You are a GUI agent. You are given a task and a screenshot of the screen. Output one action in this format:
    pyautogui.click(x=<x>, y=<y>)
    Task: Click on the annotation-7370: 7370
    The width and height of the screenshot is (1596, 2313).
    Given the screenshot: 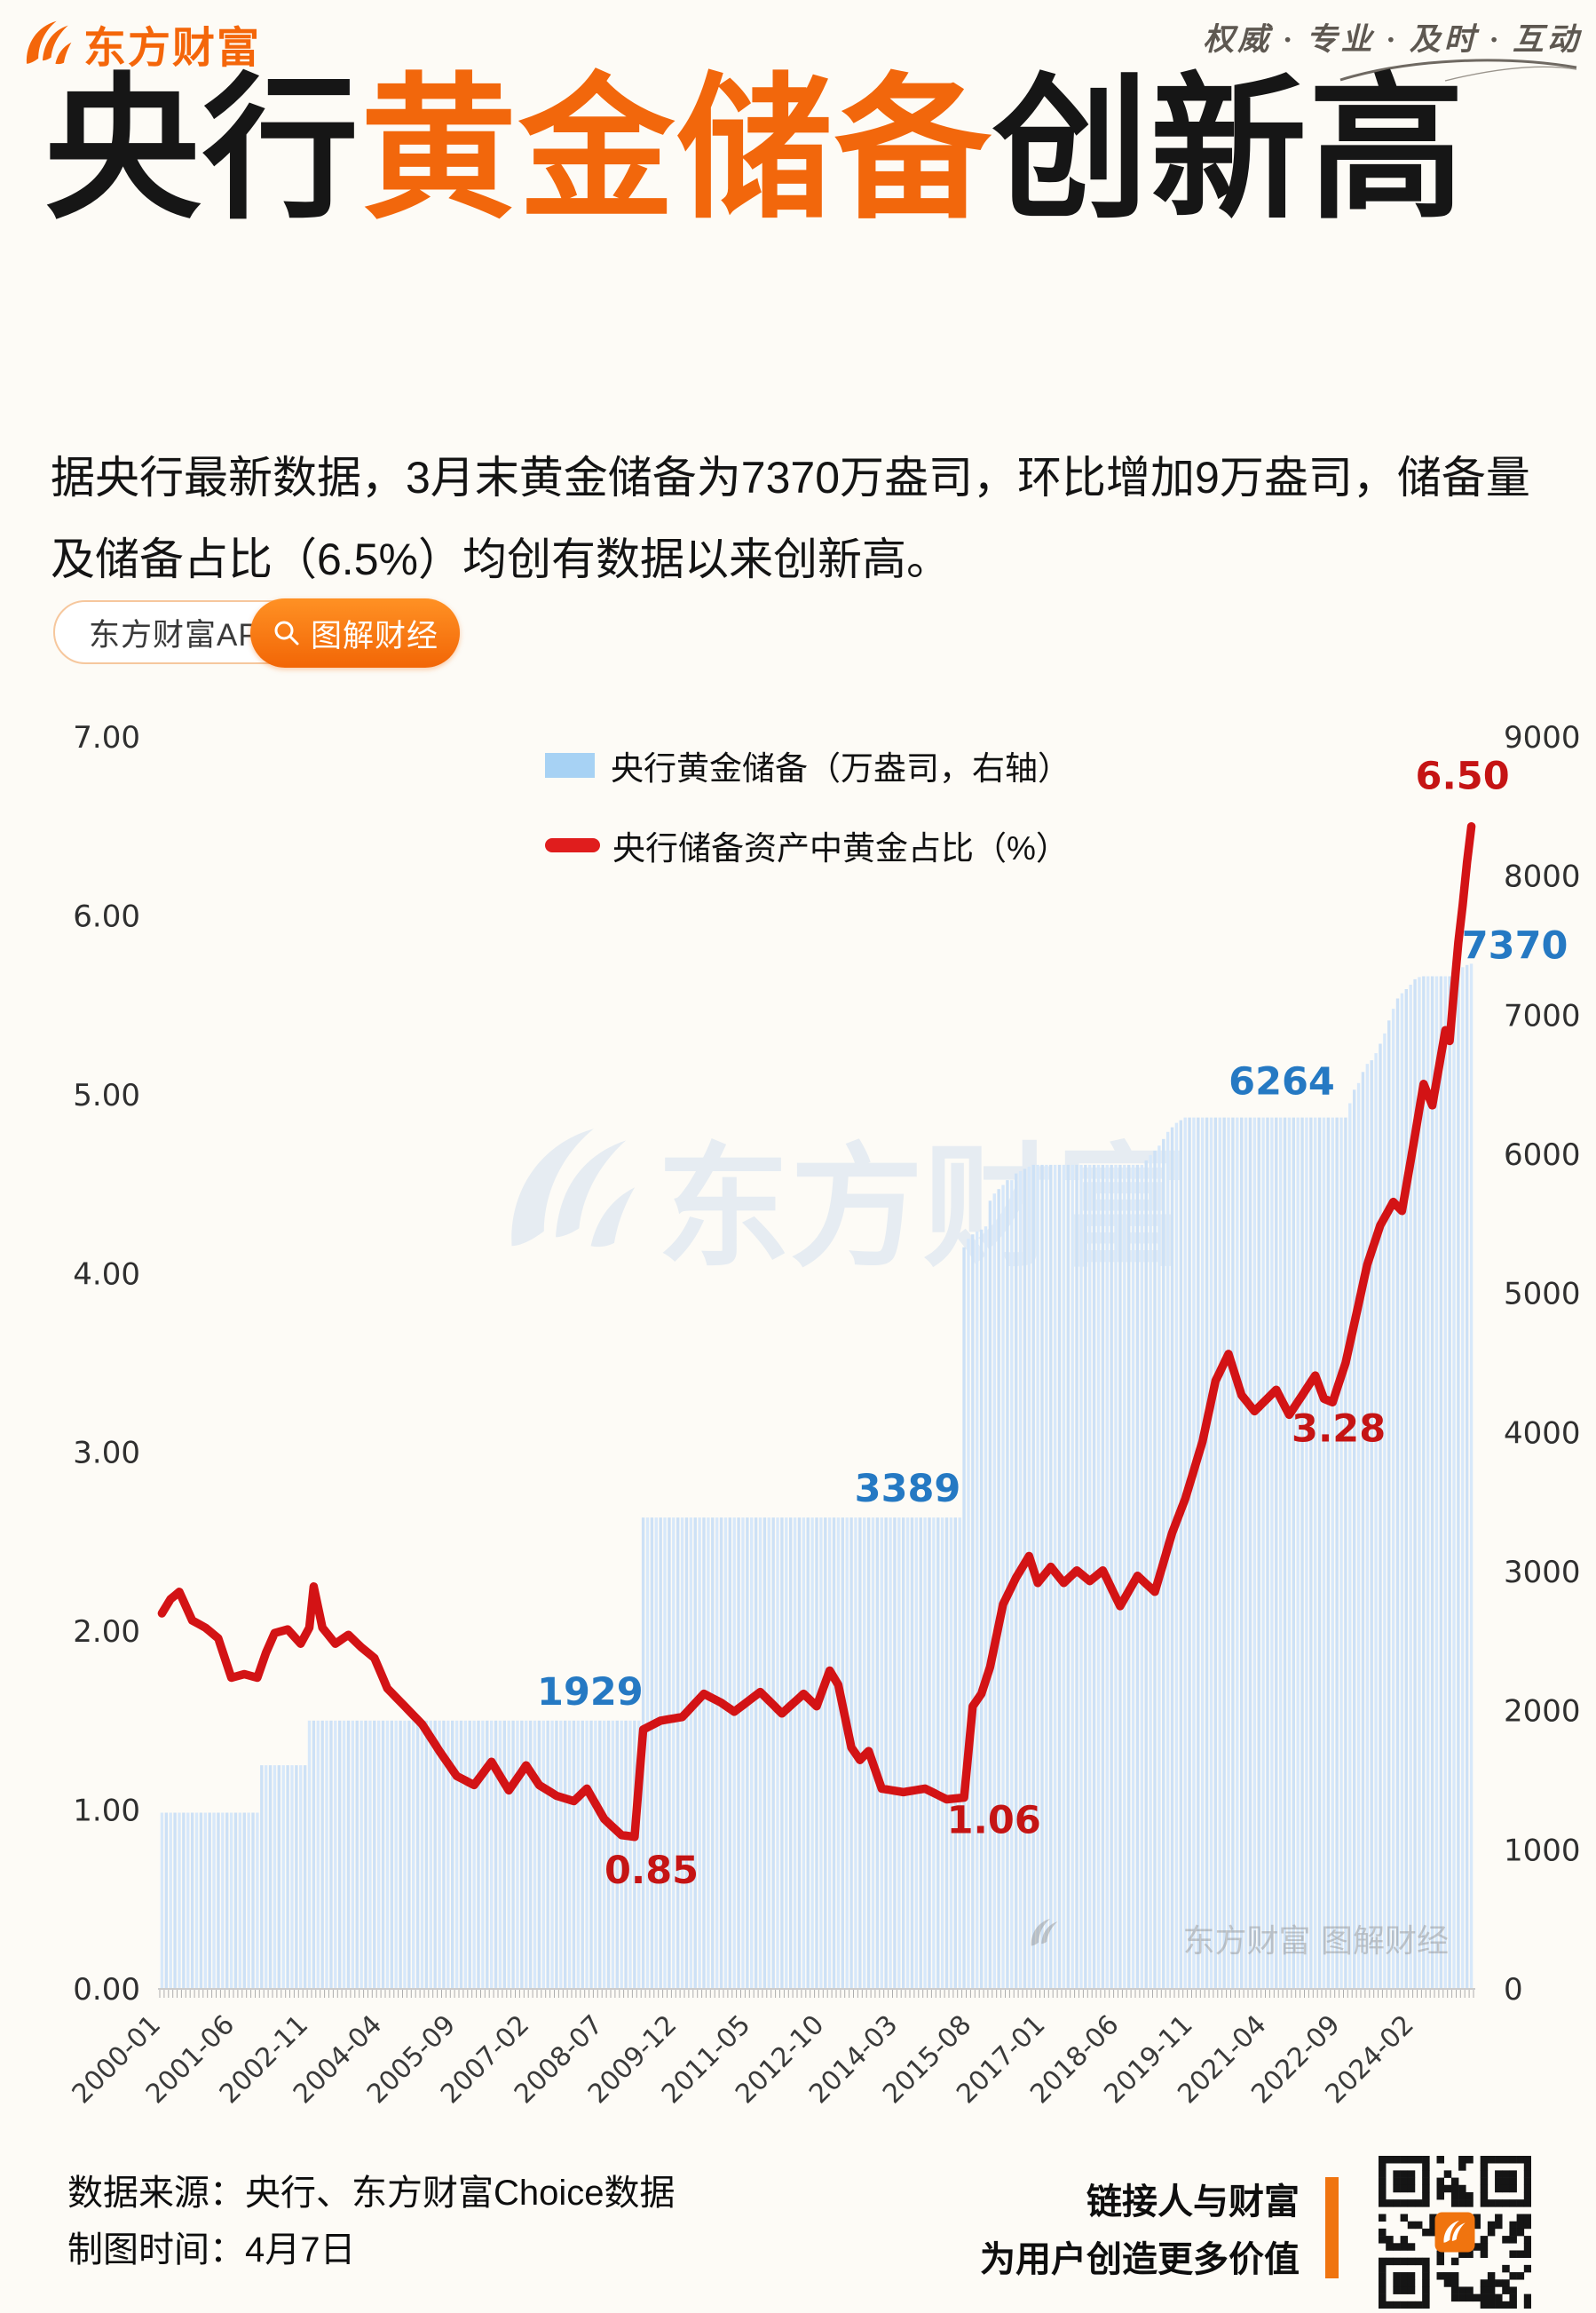 What is the action you would take?
    pyautogui.click(x=1515, y=945)
    